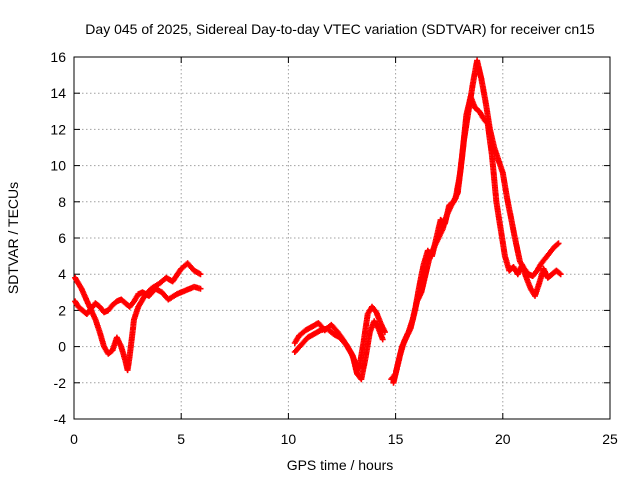 This screenshot has height=480, width=640. Describe the element at coordinates (503, 439) in the screenshot. I see `x-tick-label: 20` at that location.